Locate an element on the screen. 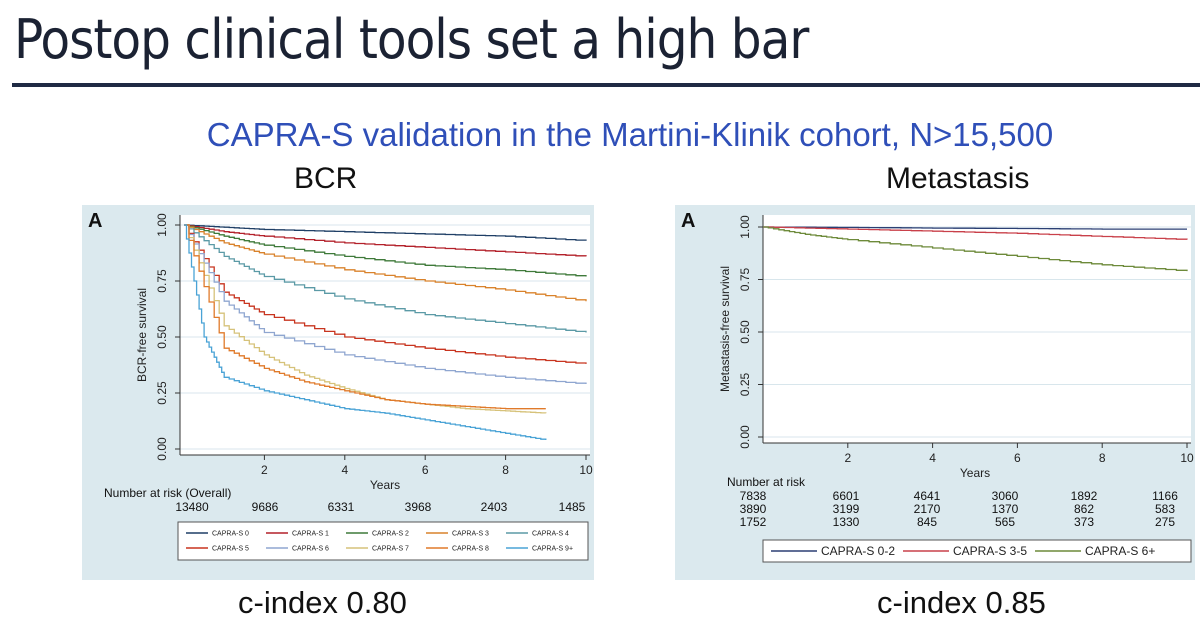  risk-table-cell: 6331 is located at coordinates (341, 507).